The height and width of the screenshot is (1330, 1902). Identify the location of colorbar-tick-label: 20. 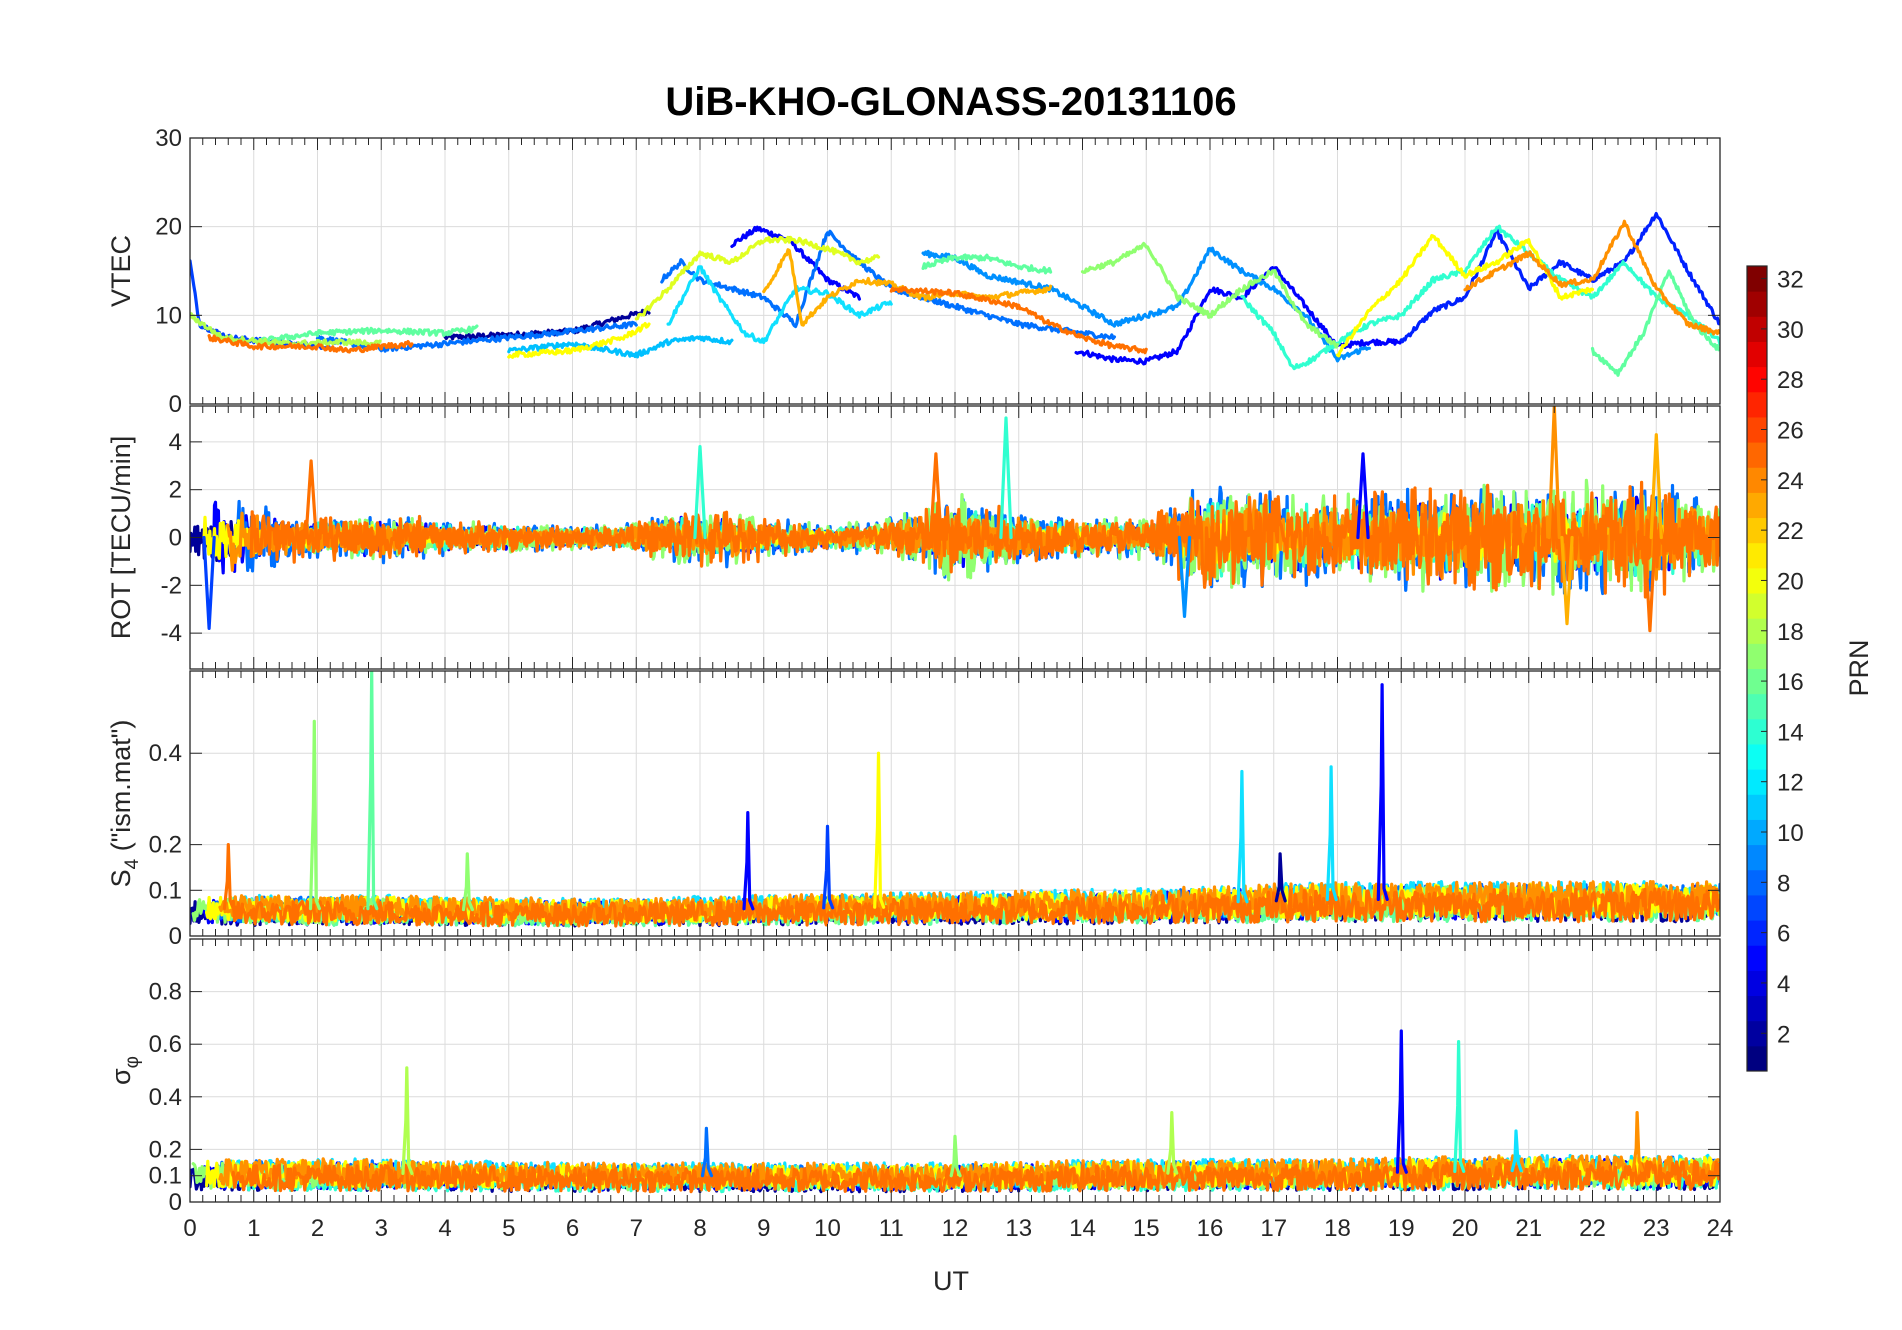
(1790, 581).